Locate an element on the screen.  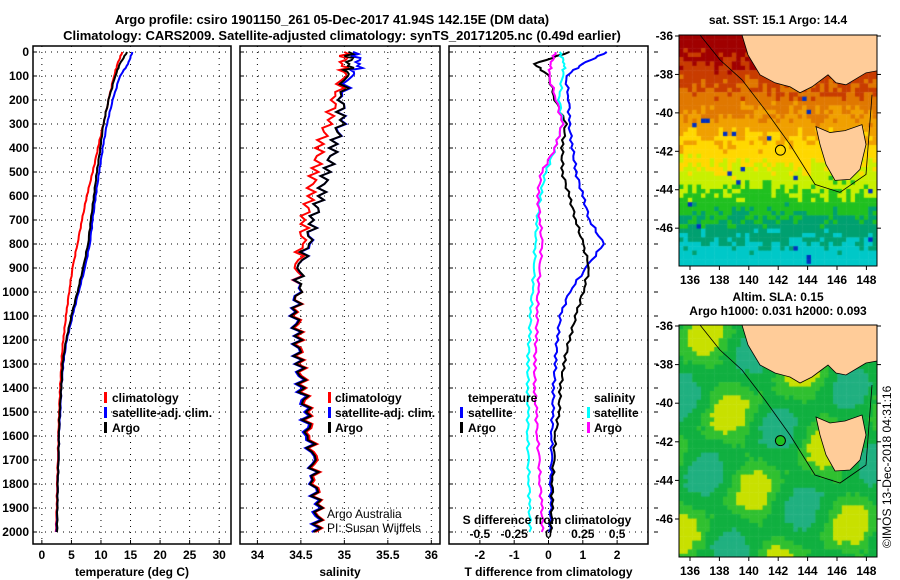
lon-tick-label: 138 is located at coordinates (719, 280).